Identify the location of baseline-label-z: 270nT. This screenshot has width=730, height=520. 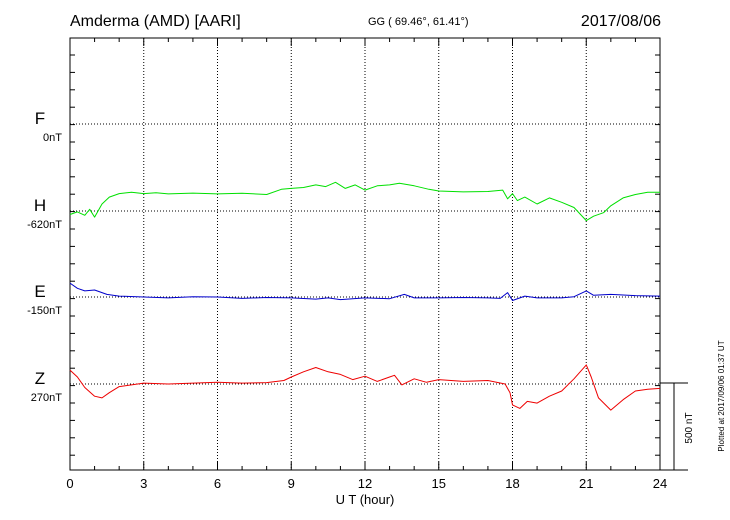
(46, 398).